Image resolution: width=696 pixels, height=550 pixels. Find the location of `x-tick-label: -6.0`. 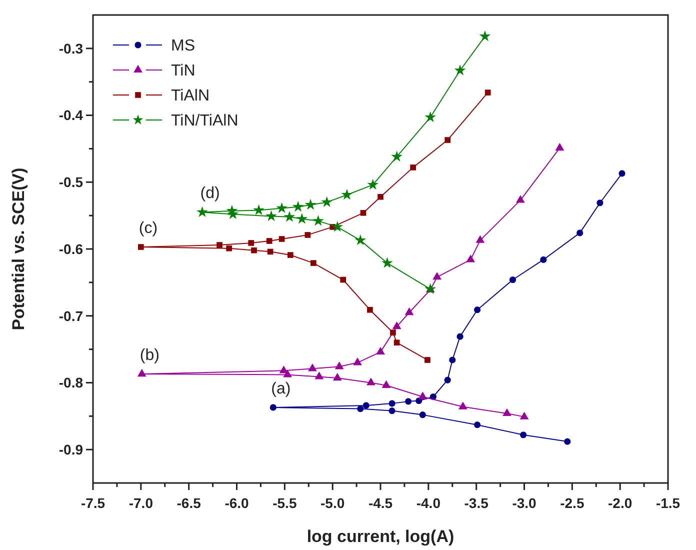

x-tick-label: -6.0 is located at coordinates (237, 503).